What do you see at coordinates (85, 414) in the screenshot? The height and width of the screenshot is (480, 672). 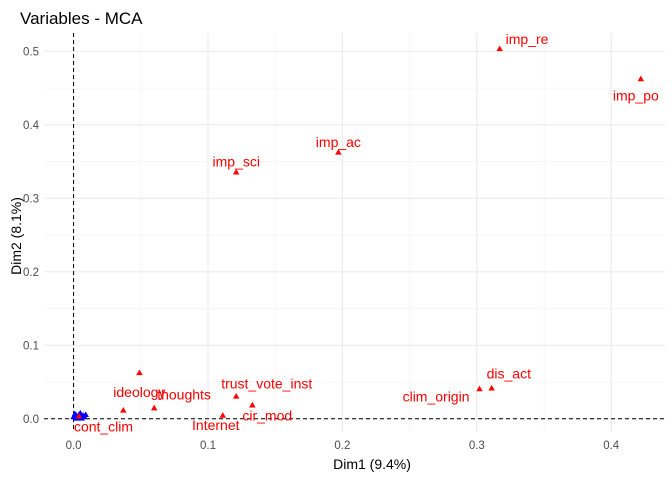 I see `unlabeled-point` at bounding box center [85, 414].